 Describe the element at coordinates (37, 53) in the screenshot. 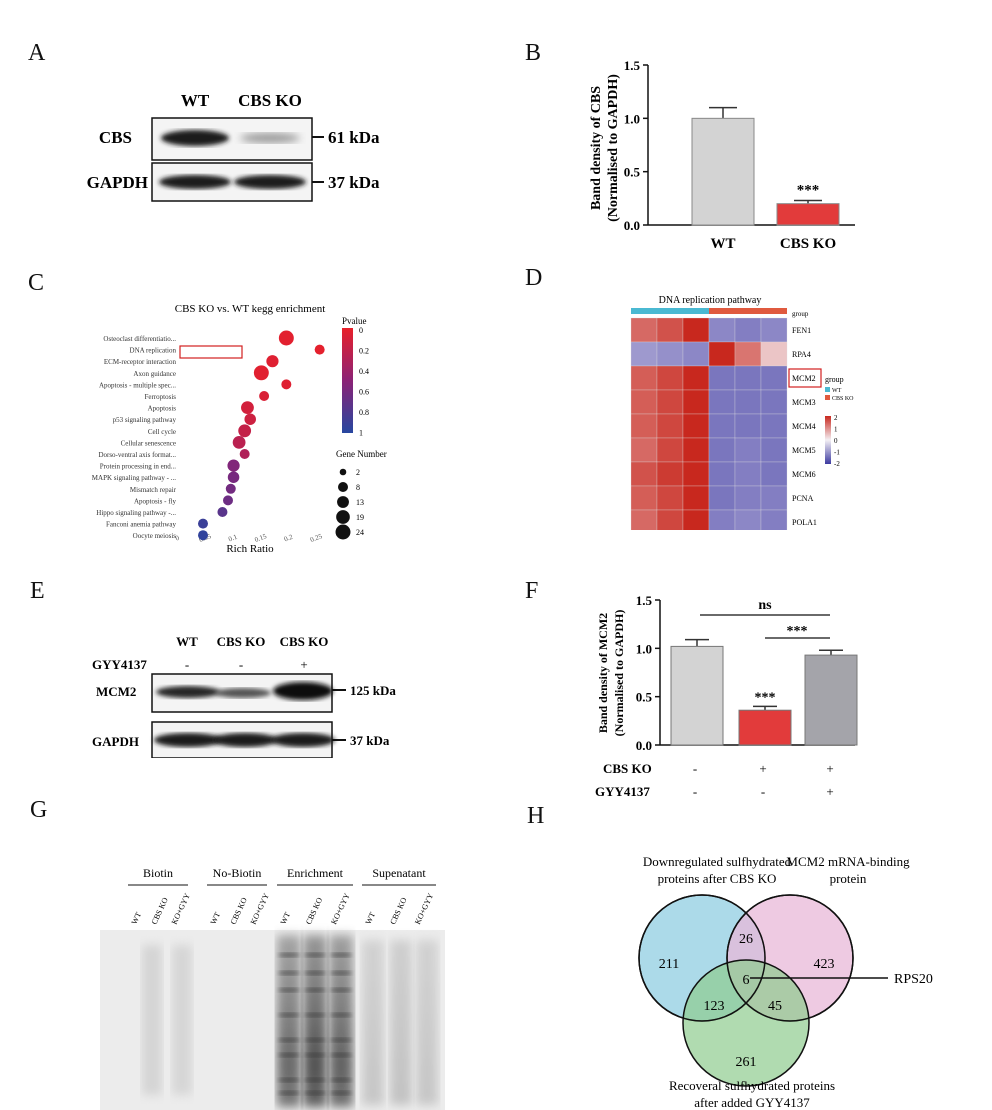

I see `panel-letter-a: A` at that location.